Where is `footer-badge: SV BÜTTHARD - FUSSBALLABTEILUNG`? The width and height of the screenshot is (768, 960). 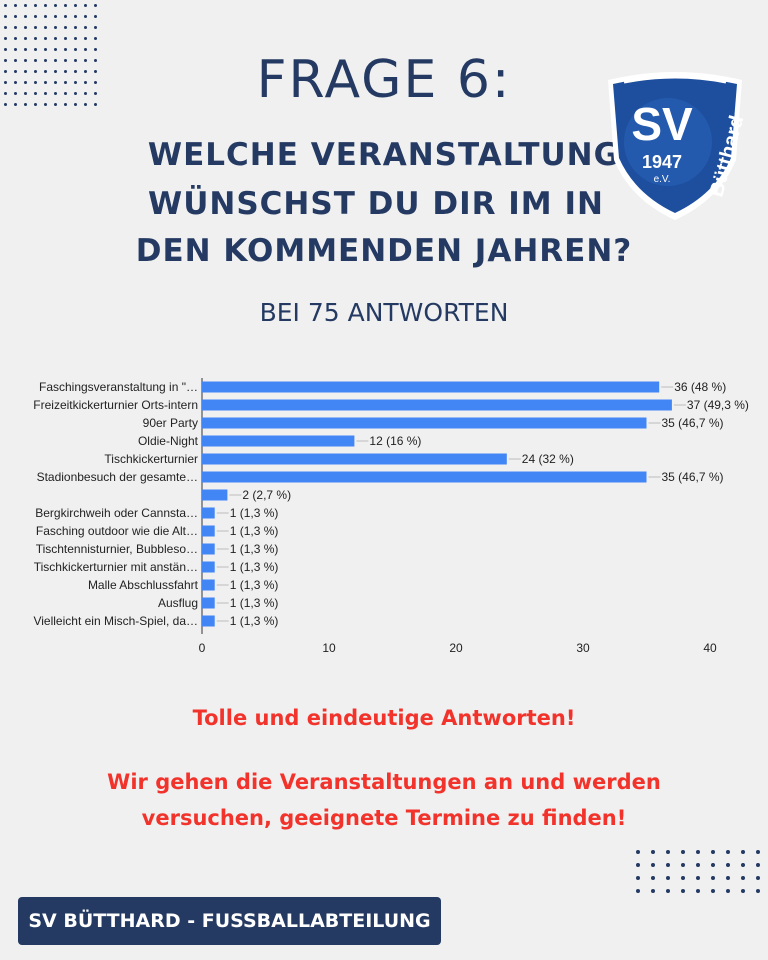 footer-badge: SV BÜTTHARD - FUSSBALLABTEILUNG is located at coordinates (229, 921).